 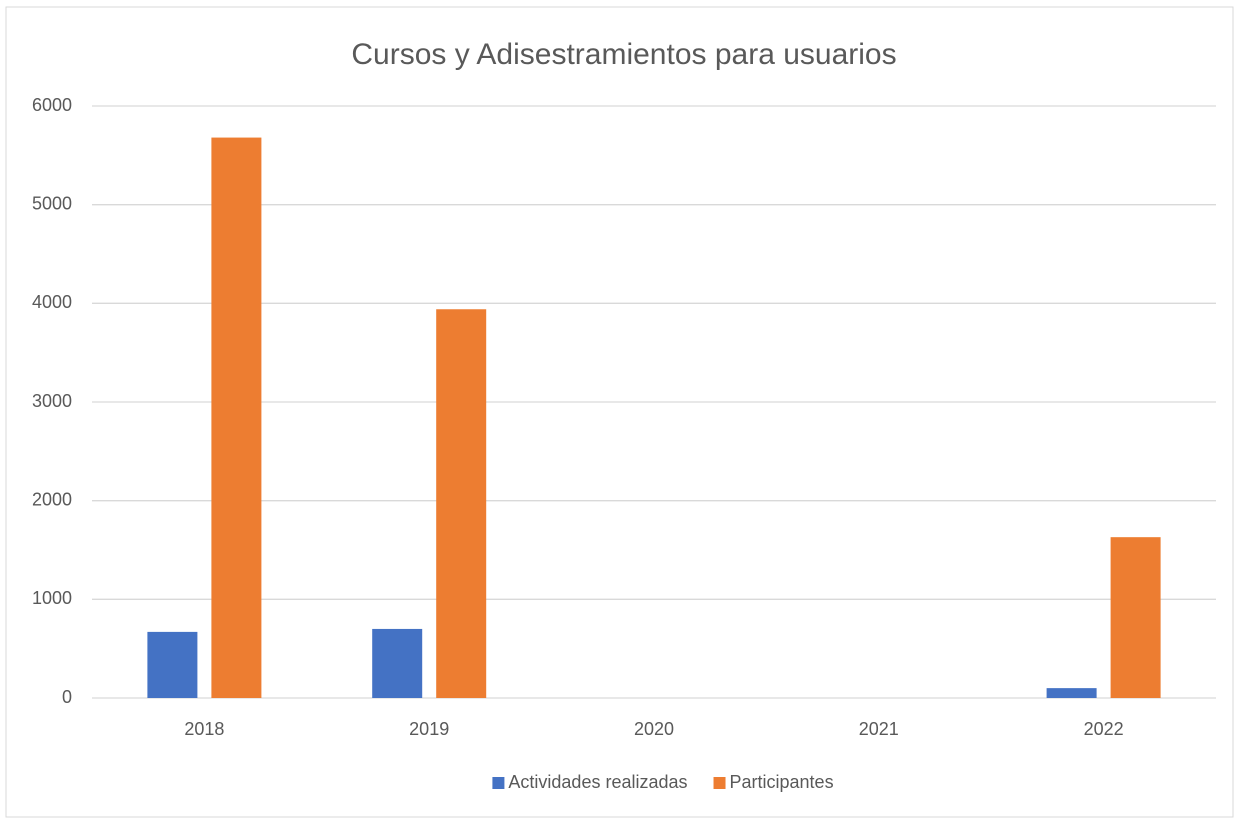 I want to click on y-tick-label: 6000, so click(x=52, y=105).